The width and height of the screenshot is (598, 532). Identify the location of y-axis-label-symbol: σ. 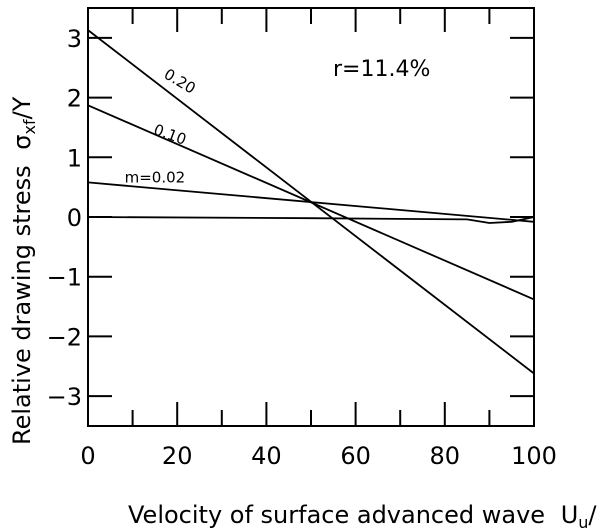
(22, 142).